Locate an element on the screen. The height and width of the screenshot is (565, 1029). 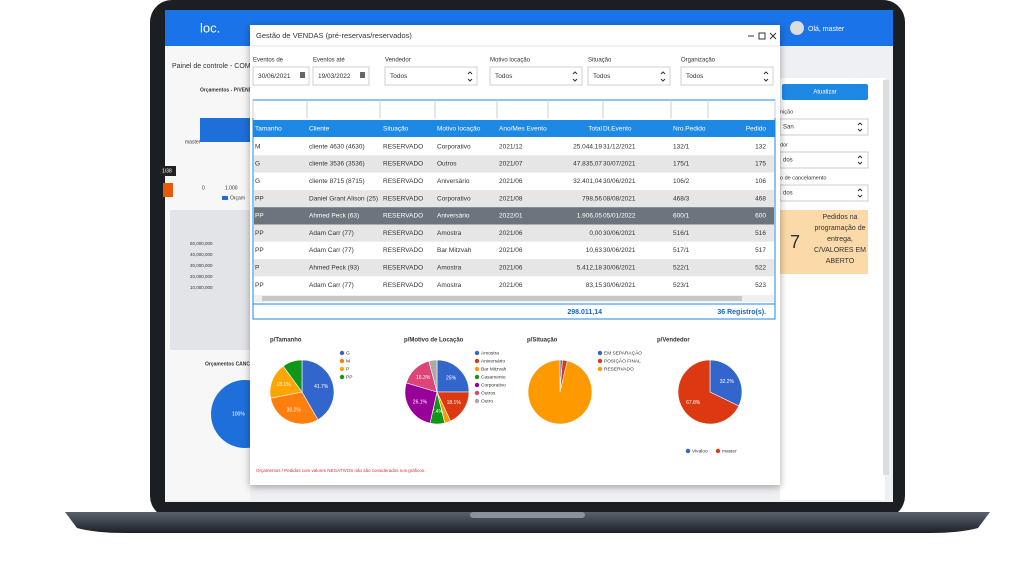
filter-label: Motivo locação is located at coordinates (510, 61).